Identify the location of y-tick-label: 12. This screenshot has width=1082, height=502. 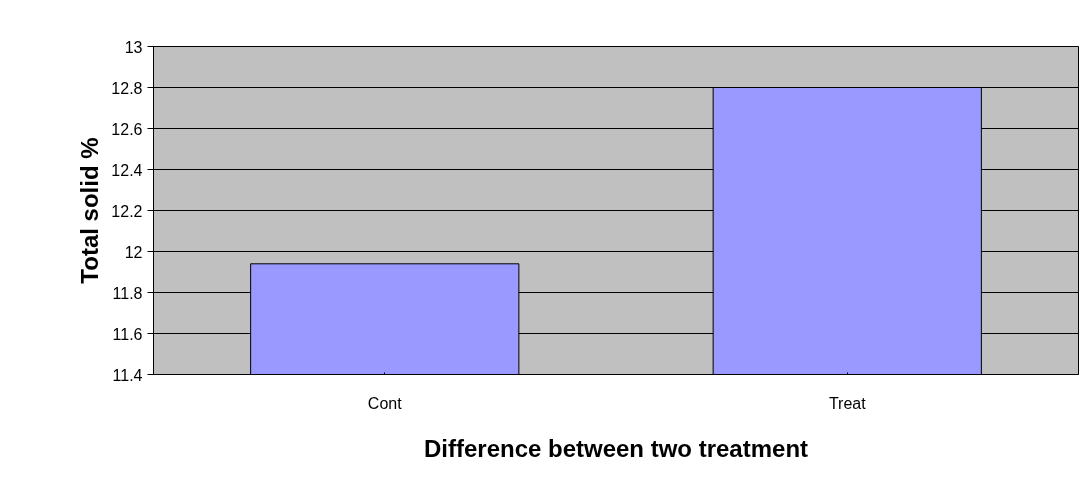
(133, 252).